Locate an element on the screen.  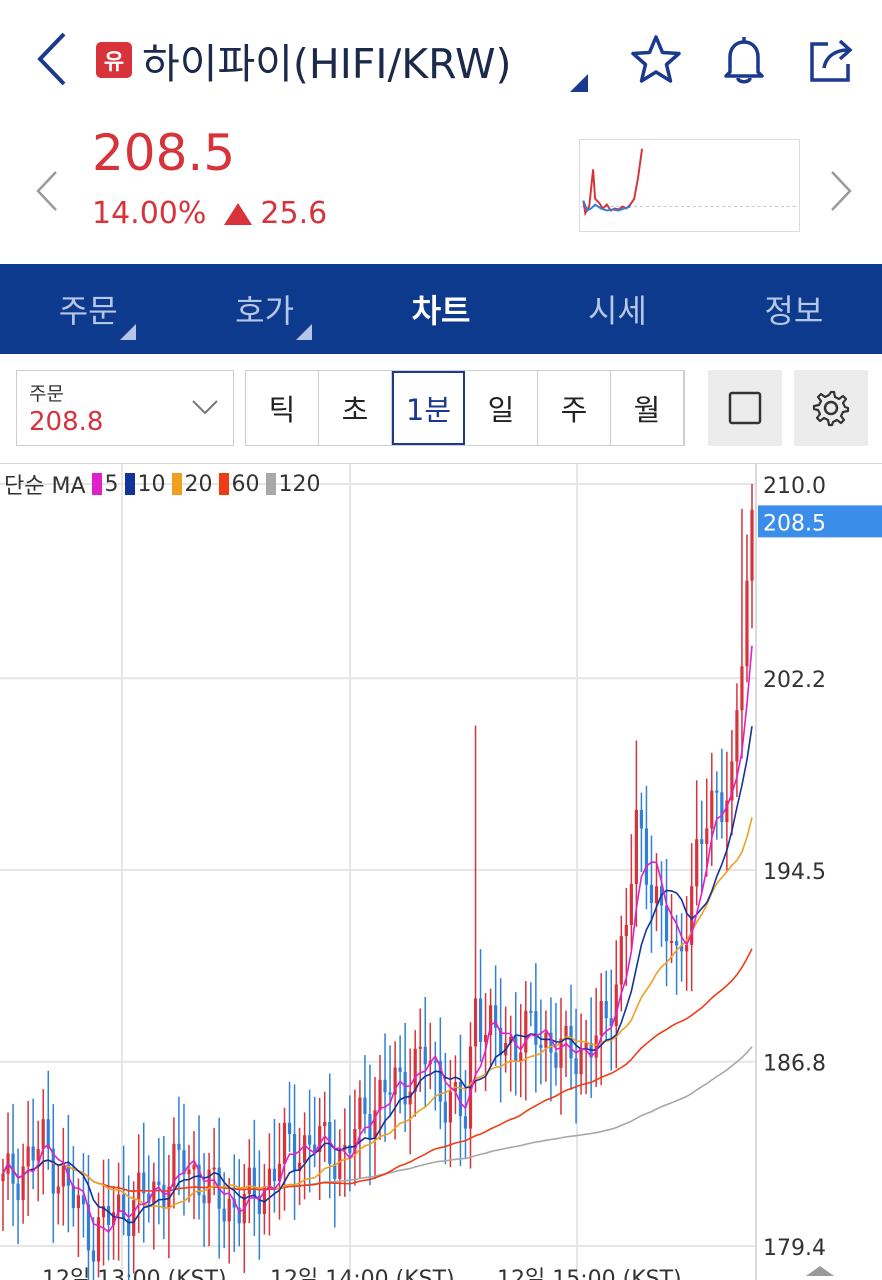
interval-1min-button: 1분 is located at coordinates (428, 408).